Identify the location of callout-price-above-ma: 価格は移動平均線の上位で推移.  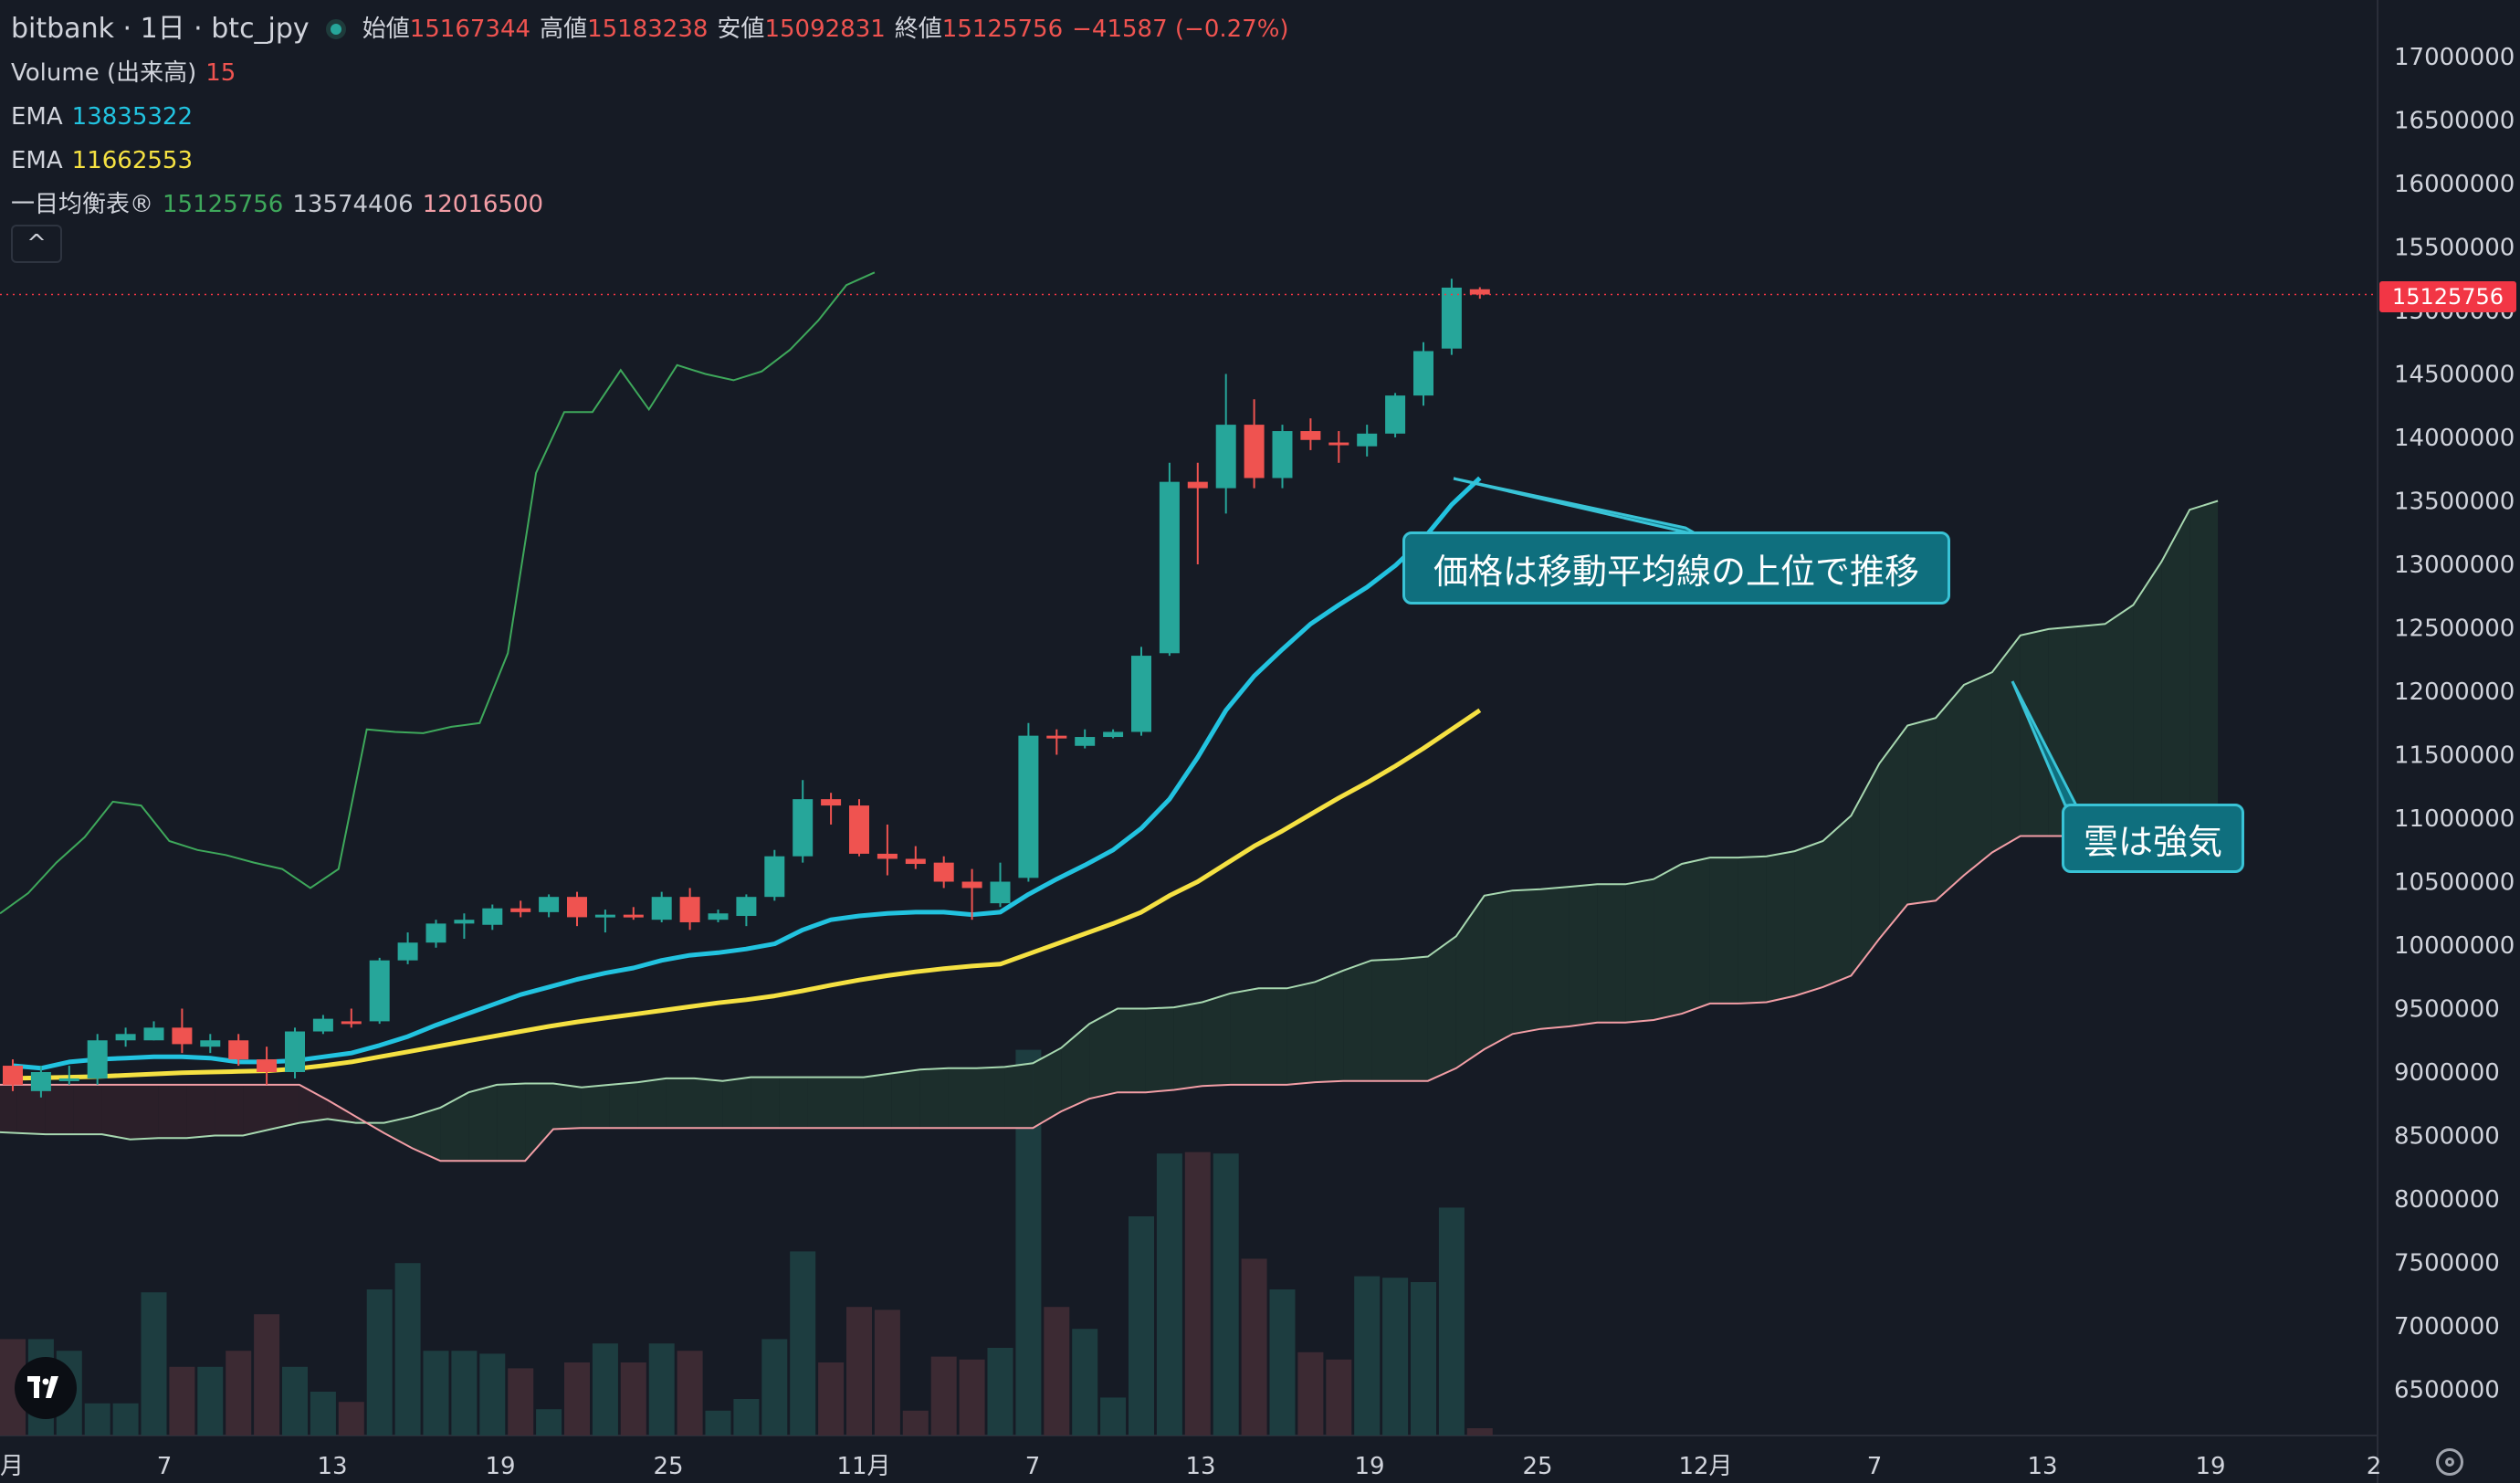
(1676, 568).